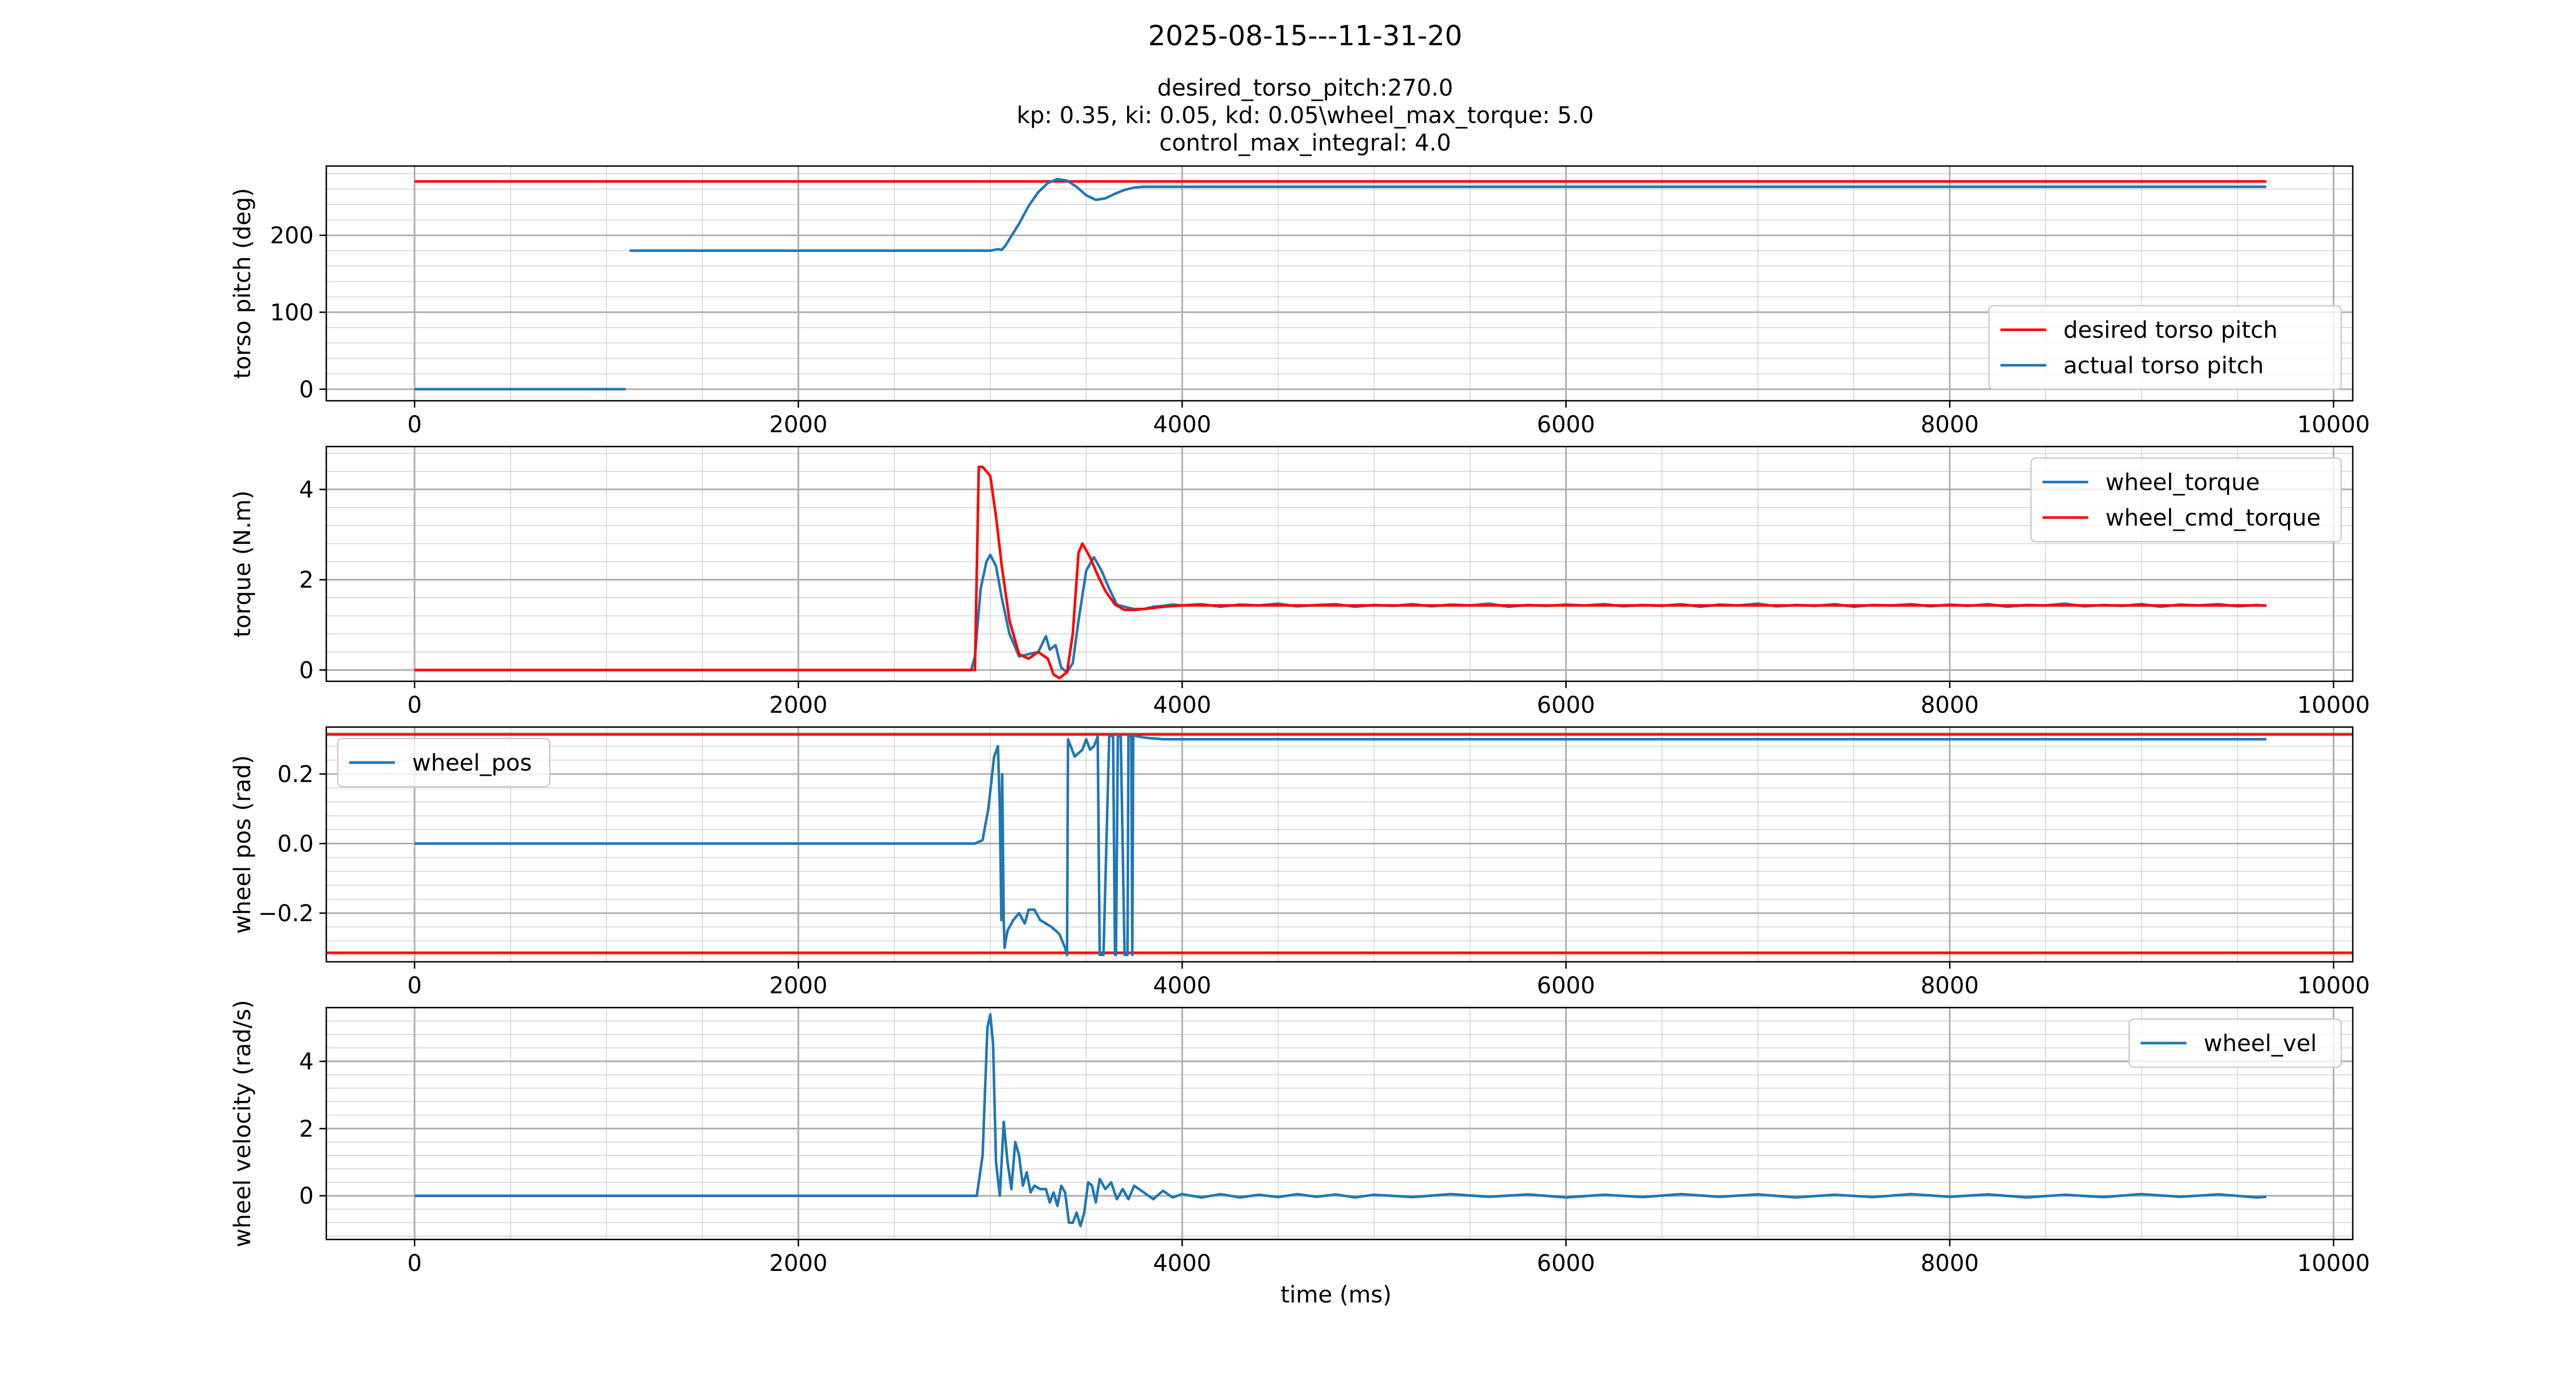  What do you see at coordinates (1305, 88) in the screenshot?
I see `figure-title-line-1: desired_torso_pitch:270.0` at bounding box center [1305, 88].